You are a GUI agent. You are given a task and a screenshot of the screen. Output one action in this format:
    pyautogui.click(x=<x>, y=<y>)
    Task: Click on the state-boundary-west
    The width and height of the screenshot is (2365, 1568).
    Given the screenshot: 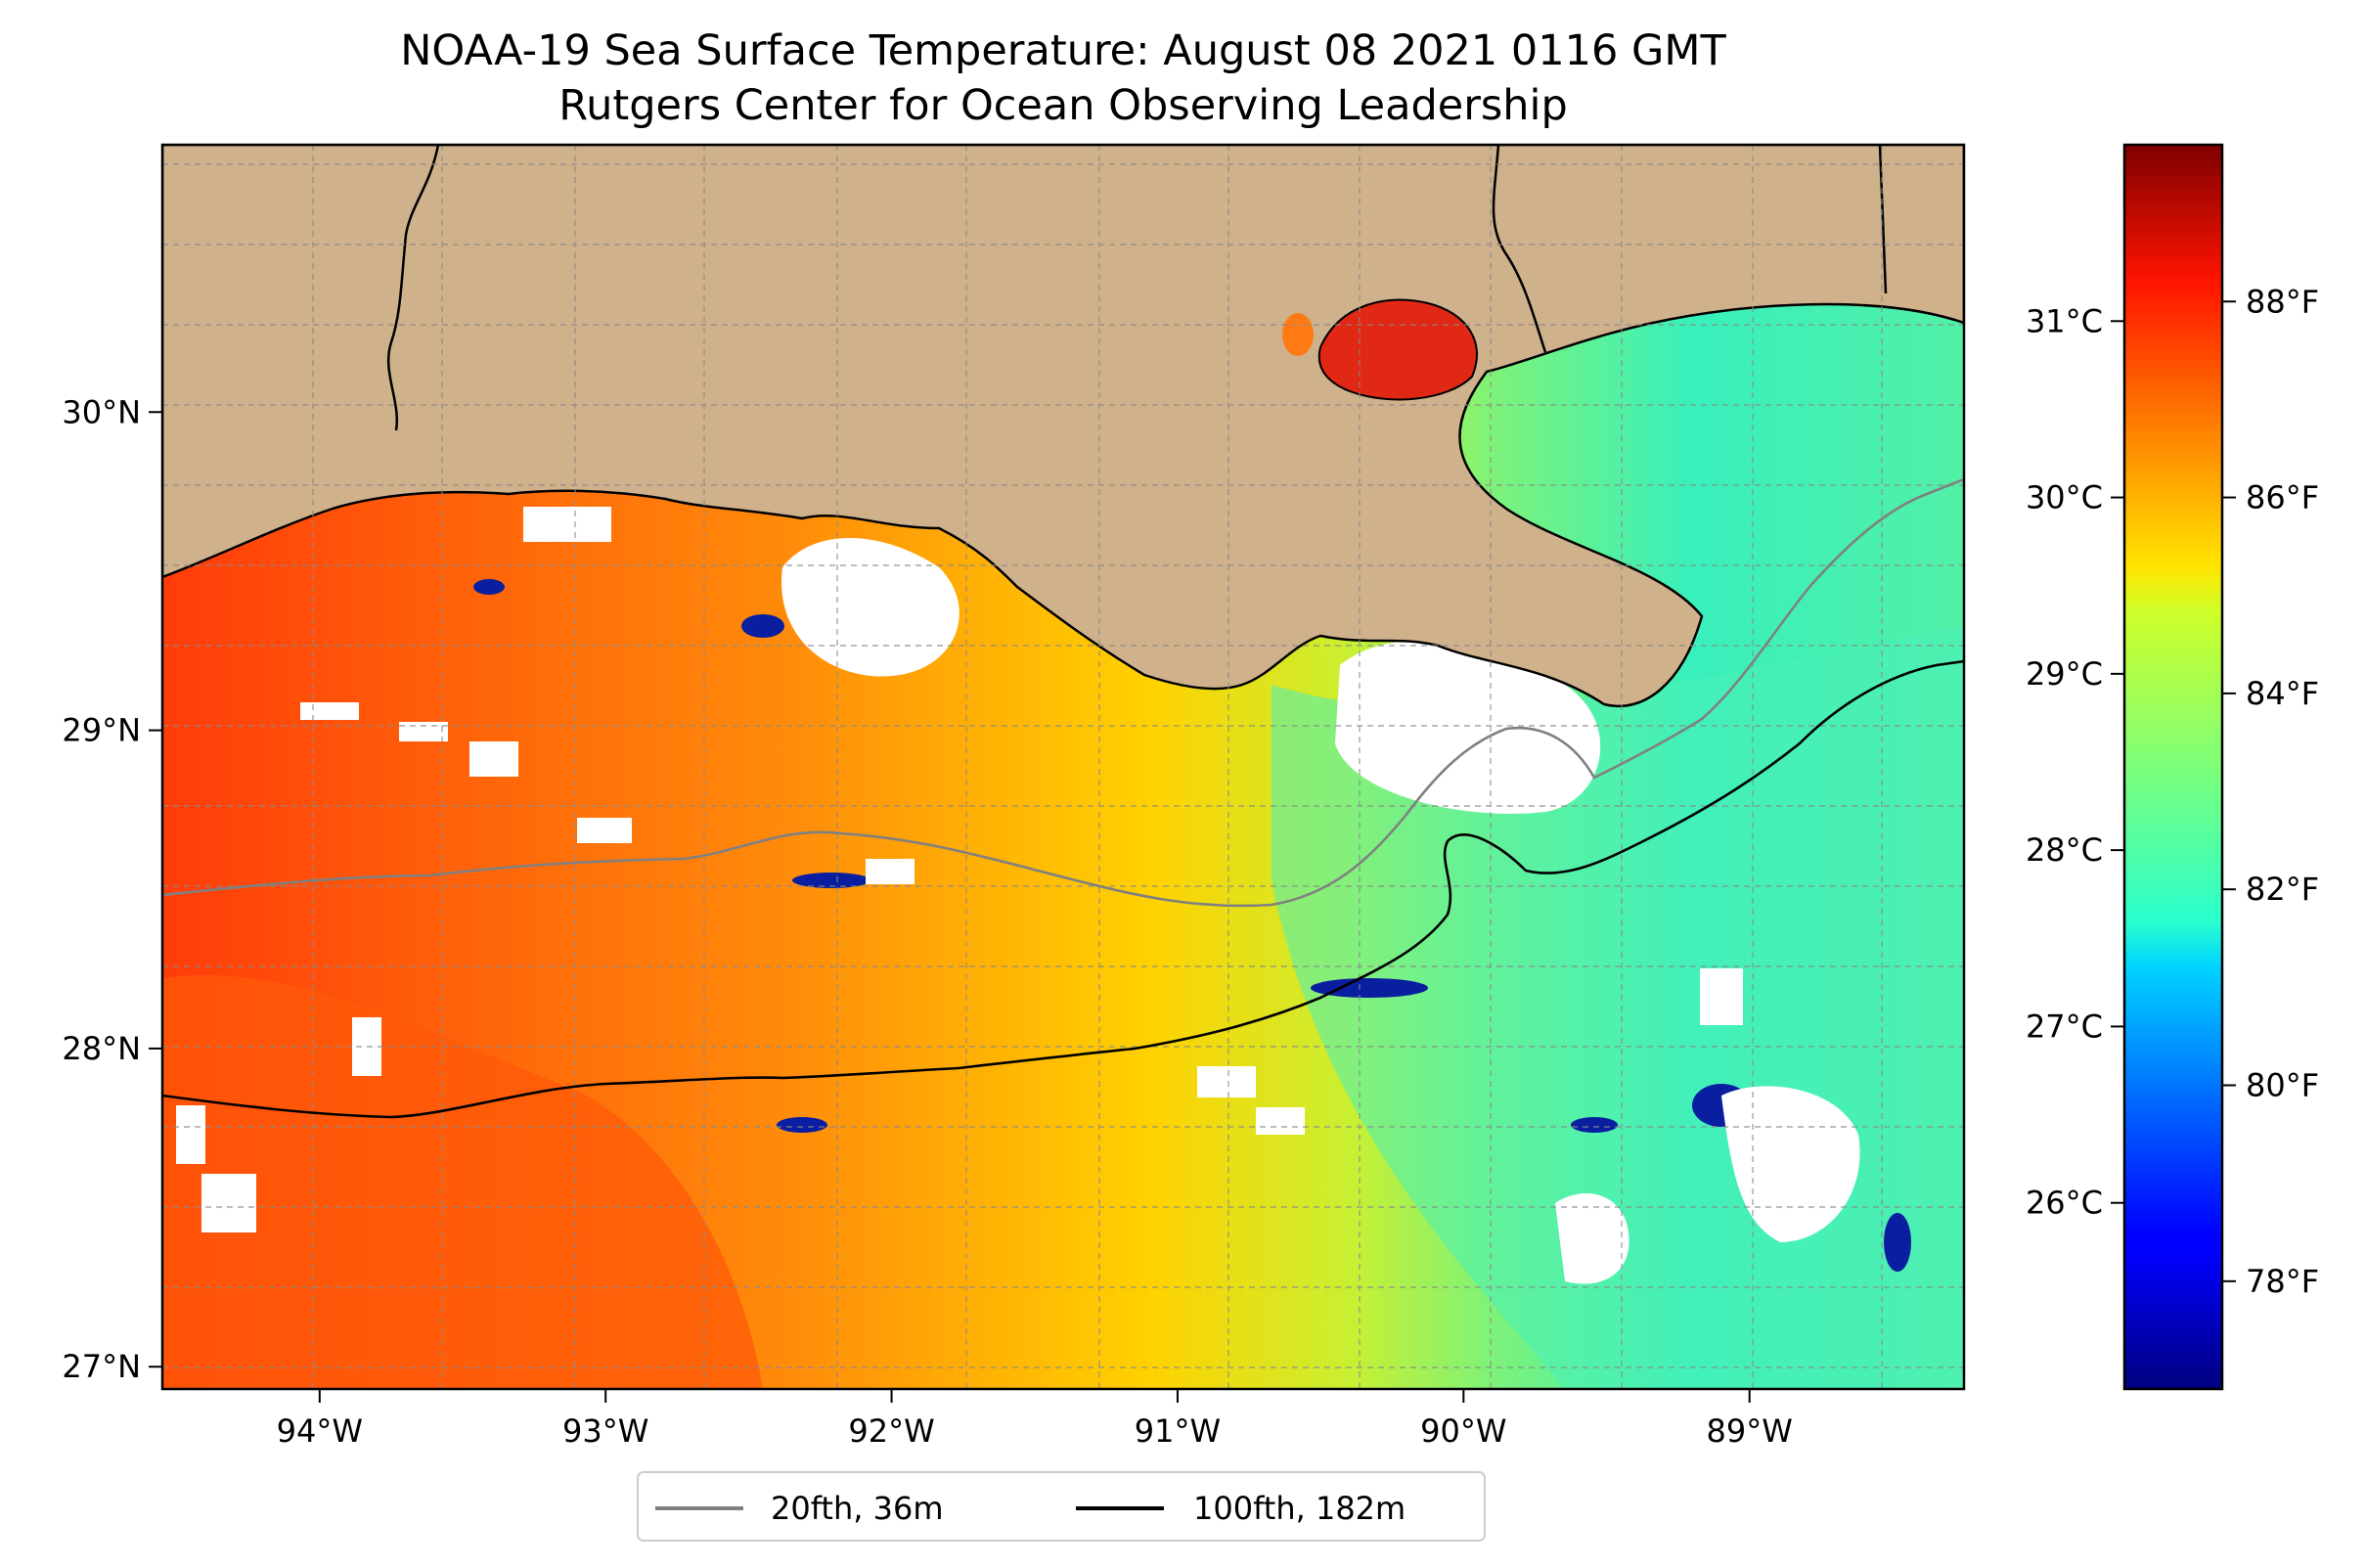 What is the action you would take?
    pyautogui.click(x=413, y=288)
    